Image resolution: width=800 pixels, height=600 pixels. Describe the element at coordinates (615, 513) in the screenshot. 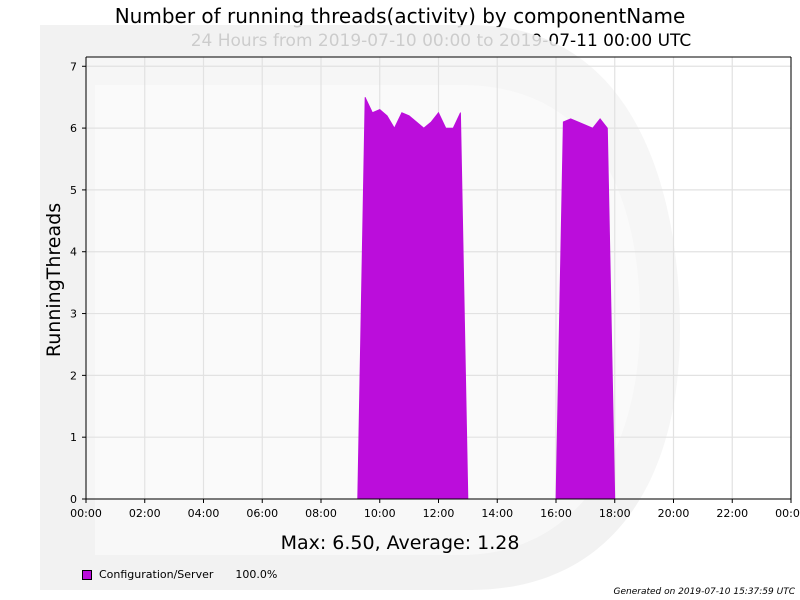

I see `x-tick-label: 18:00` at that location.